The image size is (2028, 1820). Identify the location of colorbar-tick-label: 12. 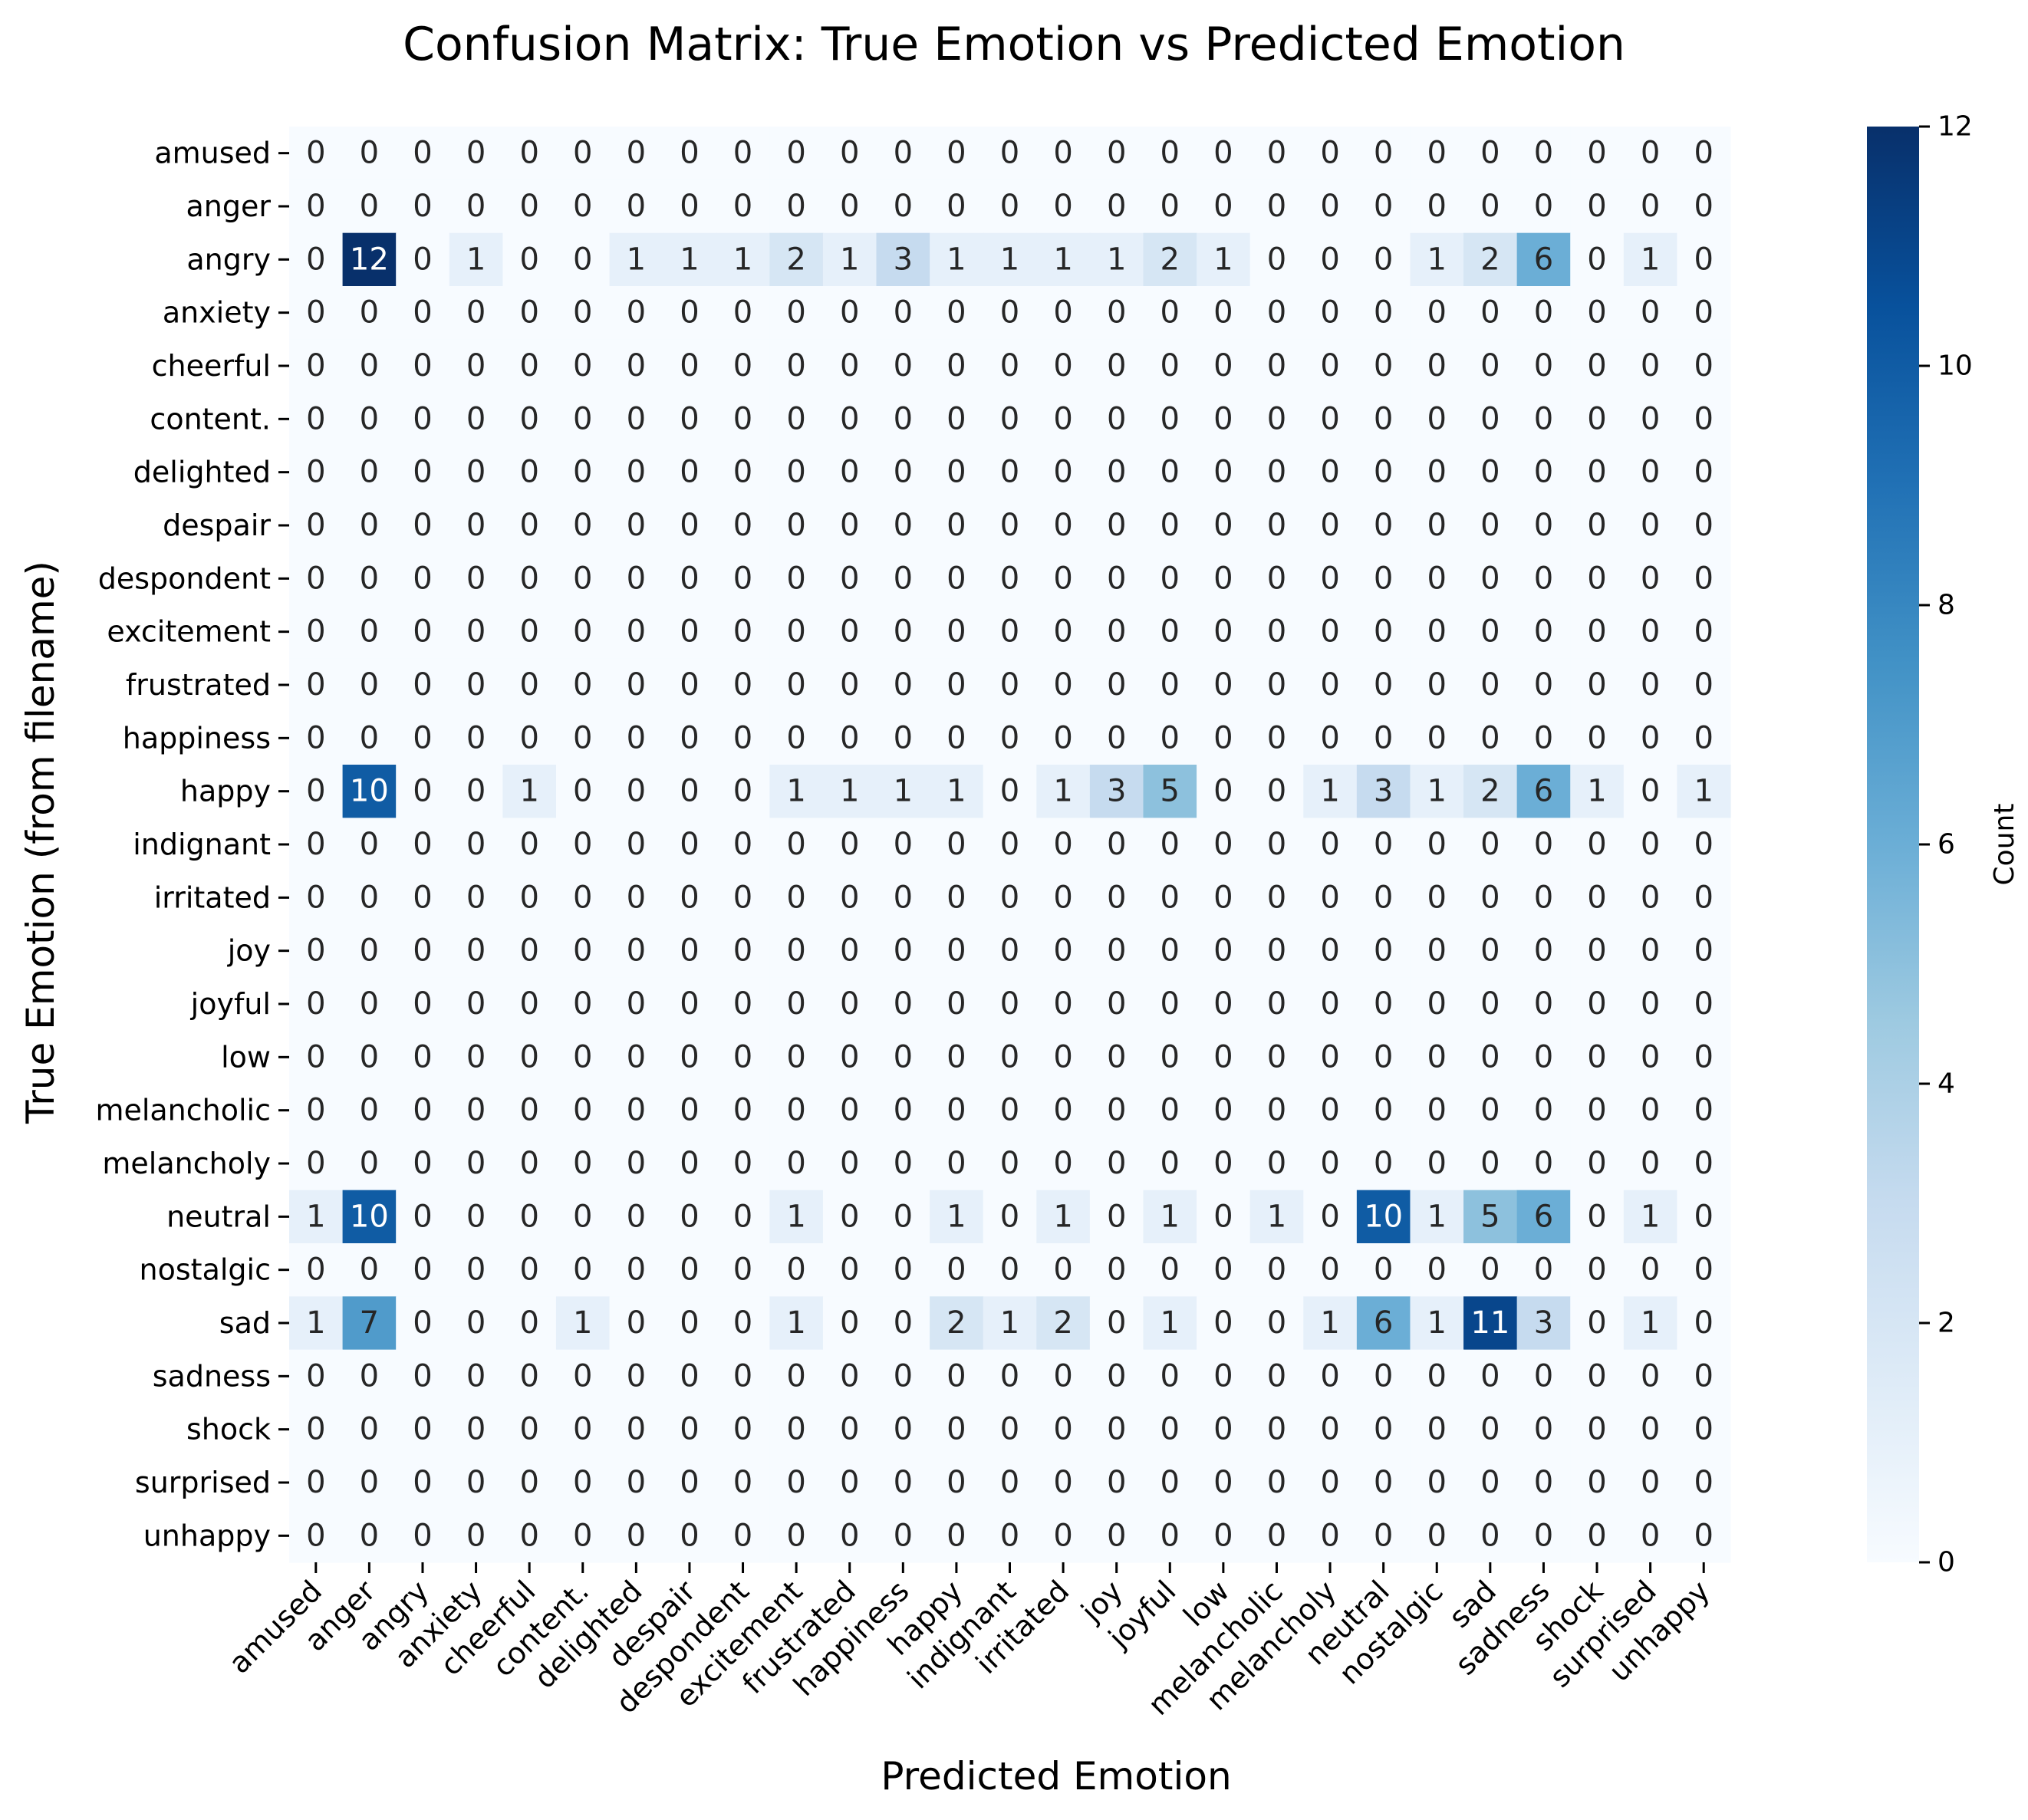
(1955, 127).